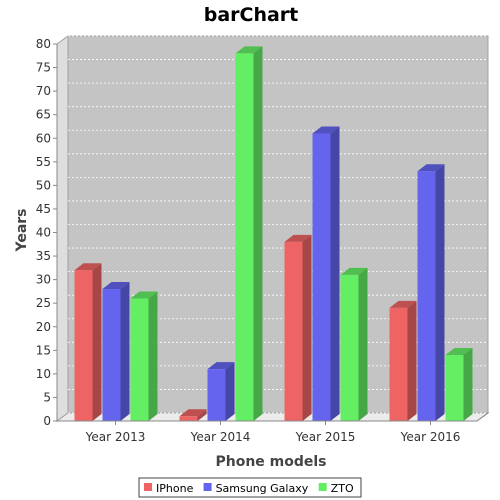 The image size is (500, 500). I want to click on y-tick-label: 50, so click(43, 185).